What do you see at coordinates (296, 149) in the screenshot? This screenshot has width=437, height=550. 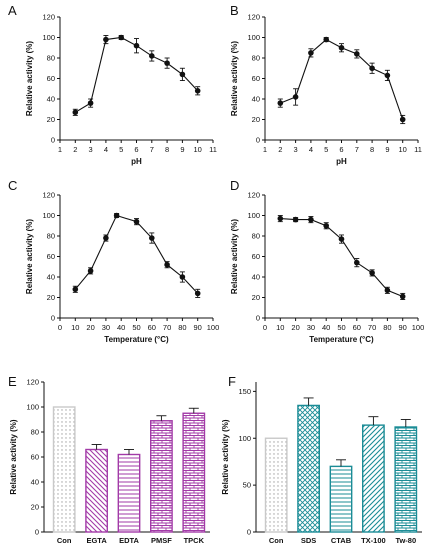 I see `x-tick-label: 3` at bounding box center [296, 149].